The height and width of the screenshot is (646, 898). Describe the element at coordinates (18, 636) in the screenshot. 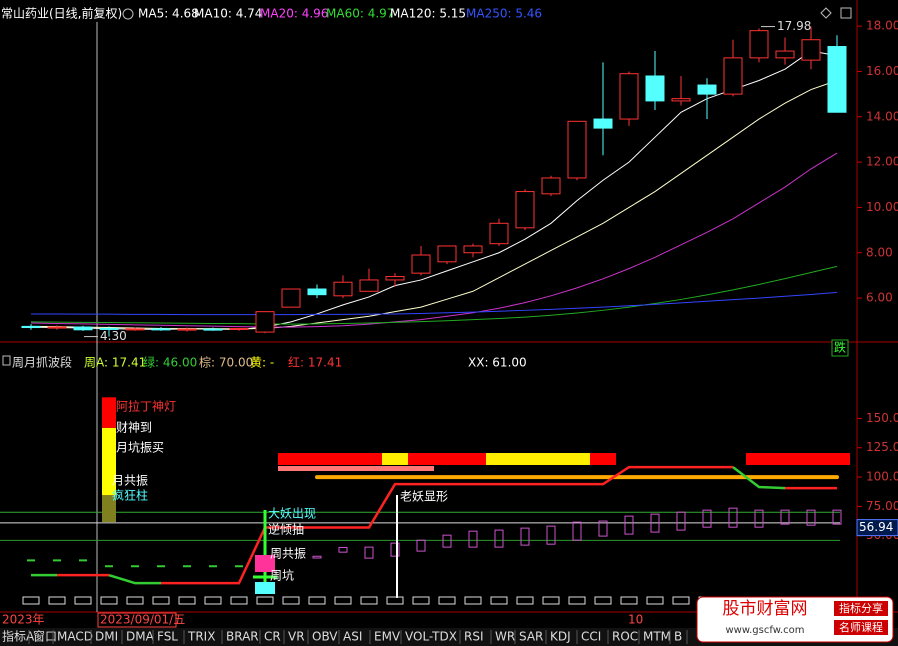

I see `tab: 指标A` at that location.